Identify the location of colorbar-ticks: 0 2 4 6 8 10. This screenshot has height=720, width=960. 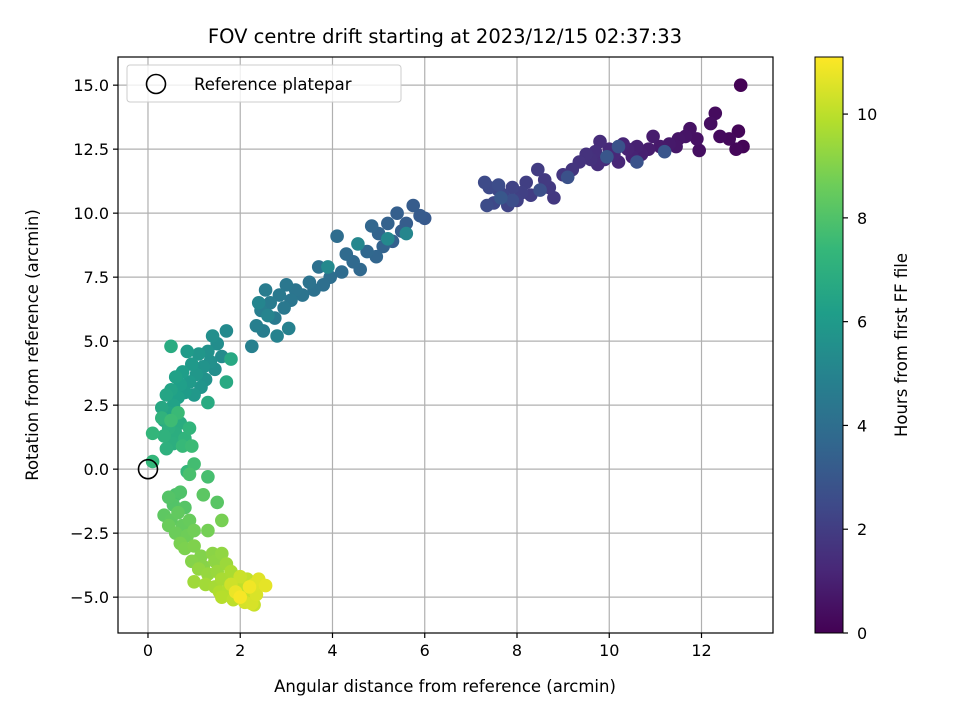
(860, 374).